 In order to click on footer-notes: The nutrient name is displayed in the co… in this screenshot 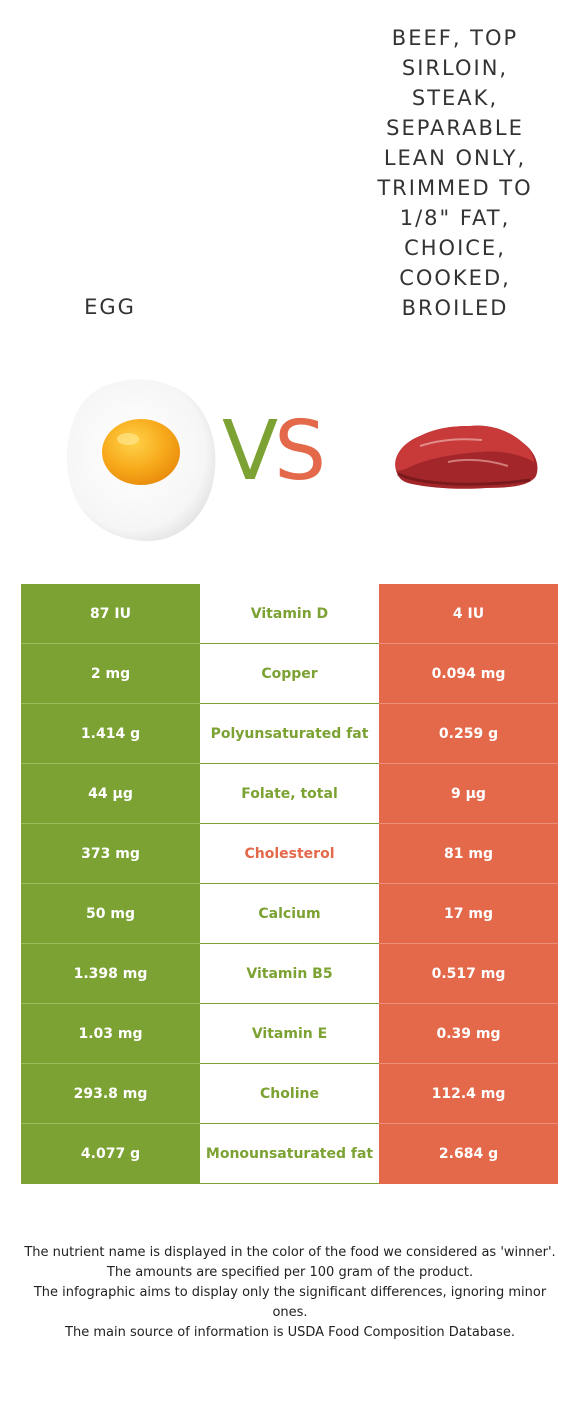, I will do `click(290, 1293)`.